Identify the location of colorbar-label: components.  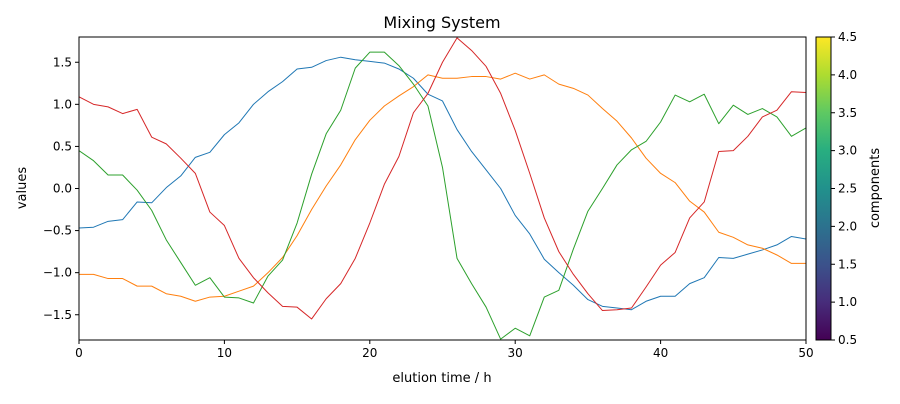
(875, 188).